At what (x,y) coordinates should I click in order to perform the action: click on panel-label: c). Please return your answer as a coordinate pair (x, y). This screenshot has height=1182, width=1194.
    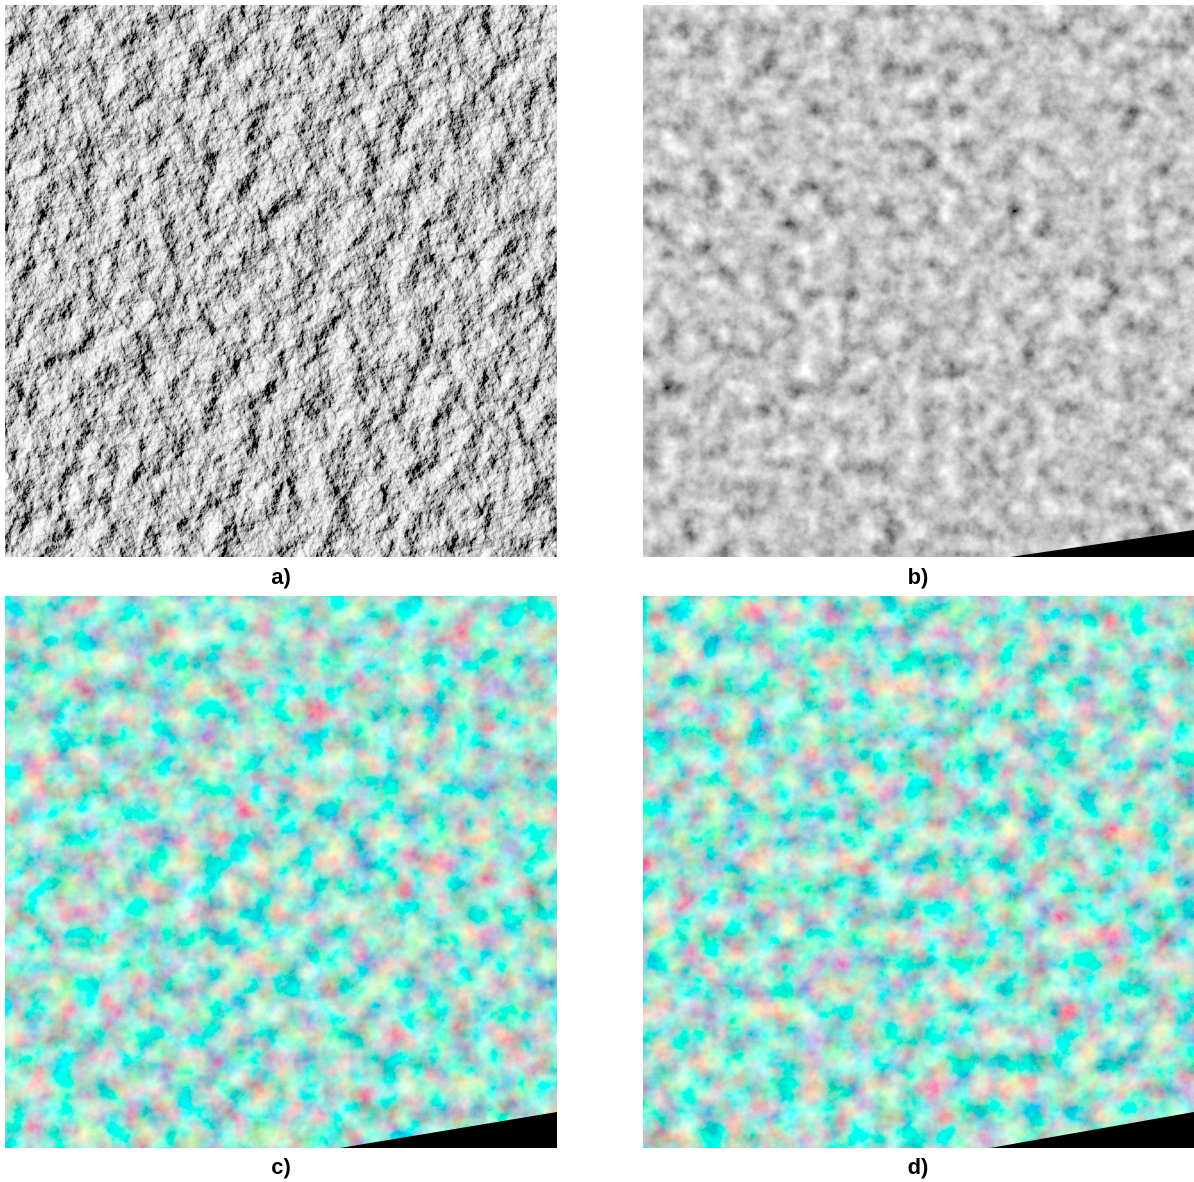
    Looking at the image, I should click on (281, 1166).